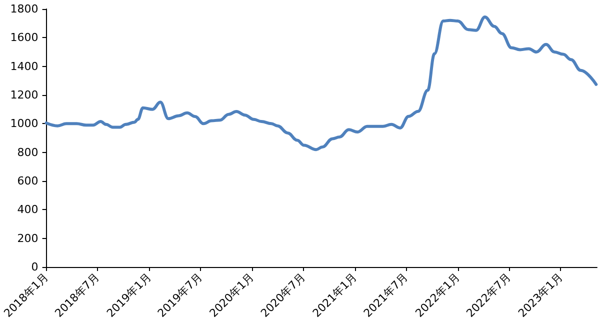 The image size is (601, 326). I want to click on y-tick-label: 400, so click(27, 209).